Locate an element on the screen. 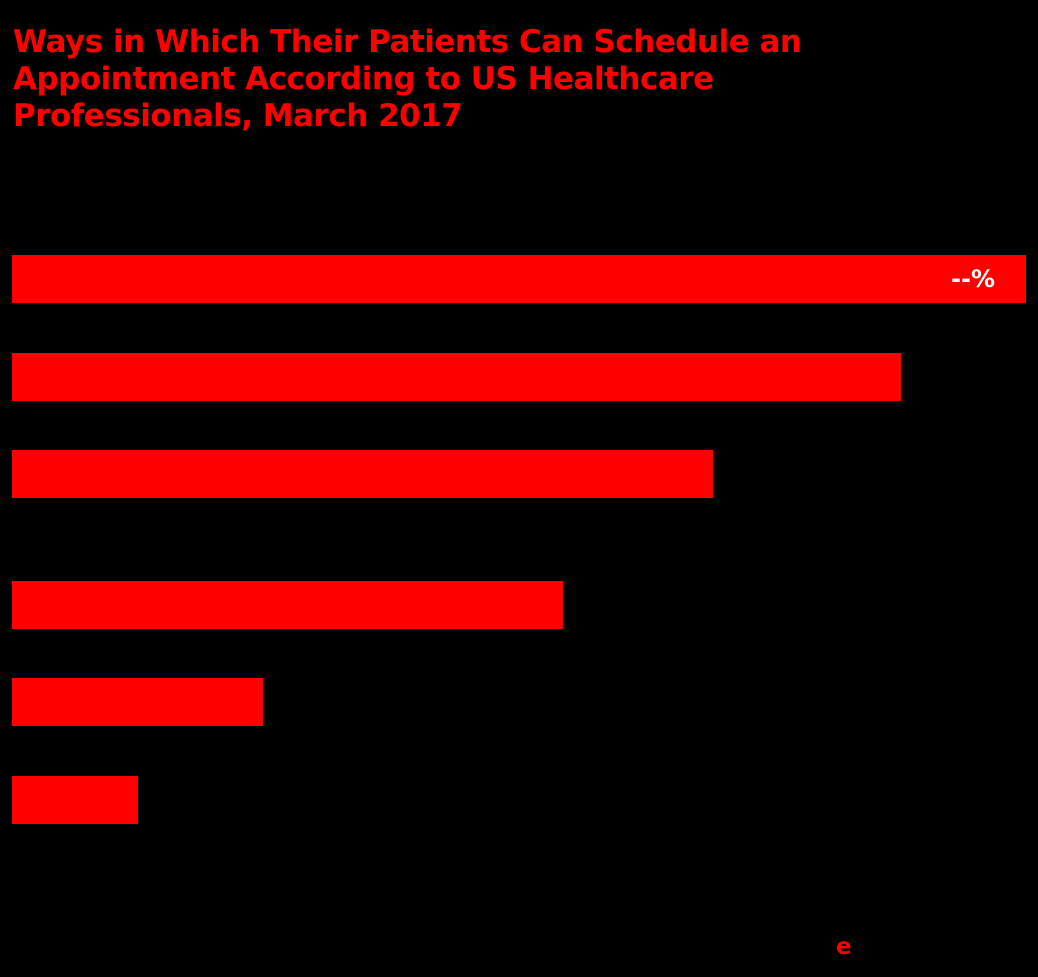 The width and height of the screenshot is (1038, 977). chart-title-line-2: Appointment According to US Healthcare is located at coordinates (363, 79).